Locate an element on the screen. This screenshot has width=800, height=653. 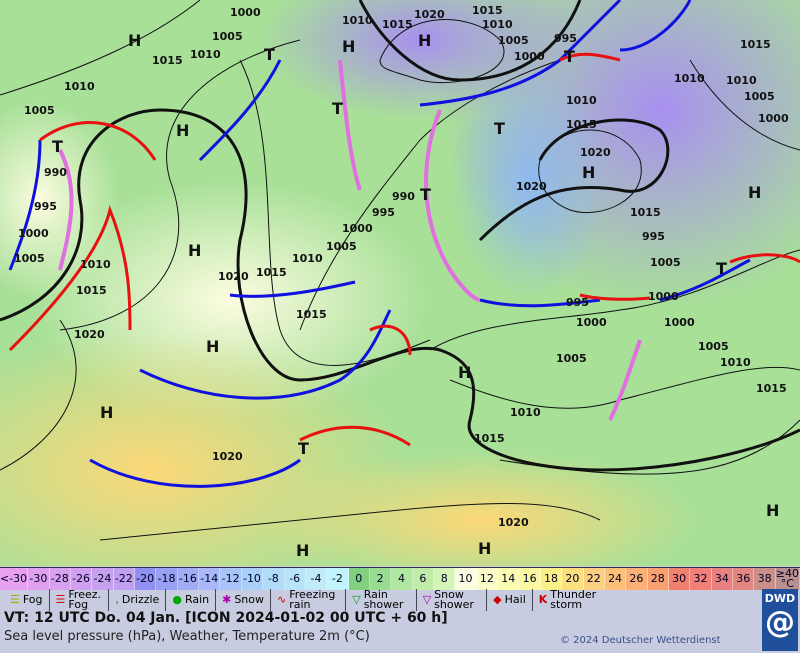
snow-shower-icon: ▽ is located at coordinates (427, 599).